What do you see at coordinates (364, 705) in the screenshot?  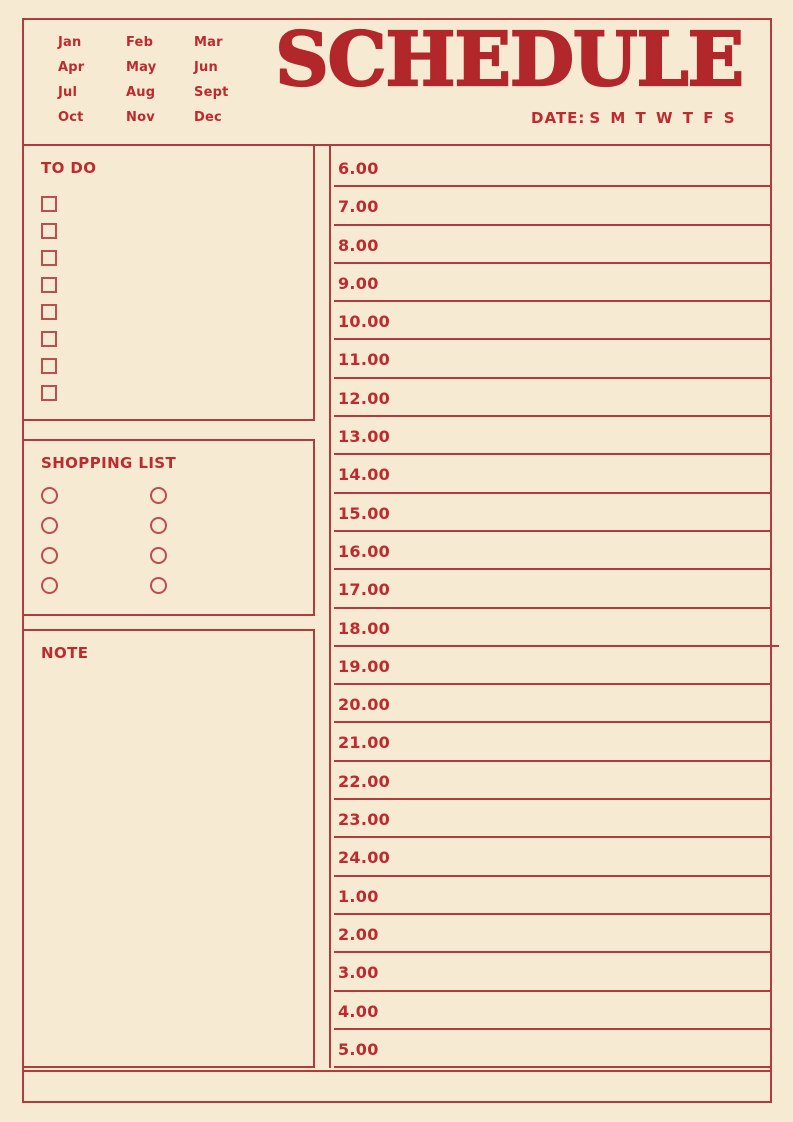 I see `time-label: 20.00` at bounding box center [364, 705].